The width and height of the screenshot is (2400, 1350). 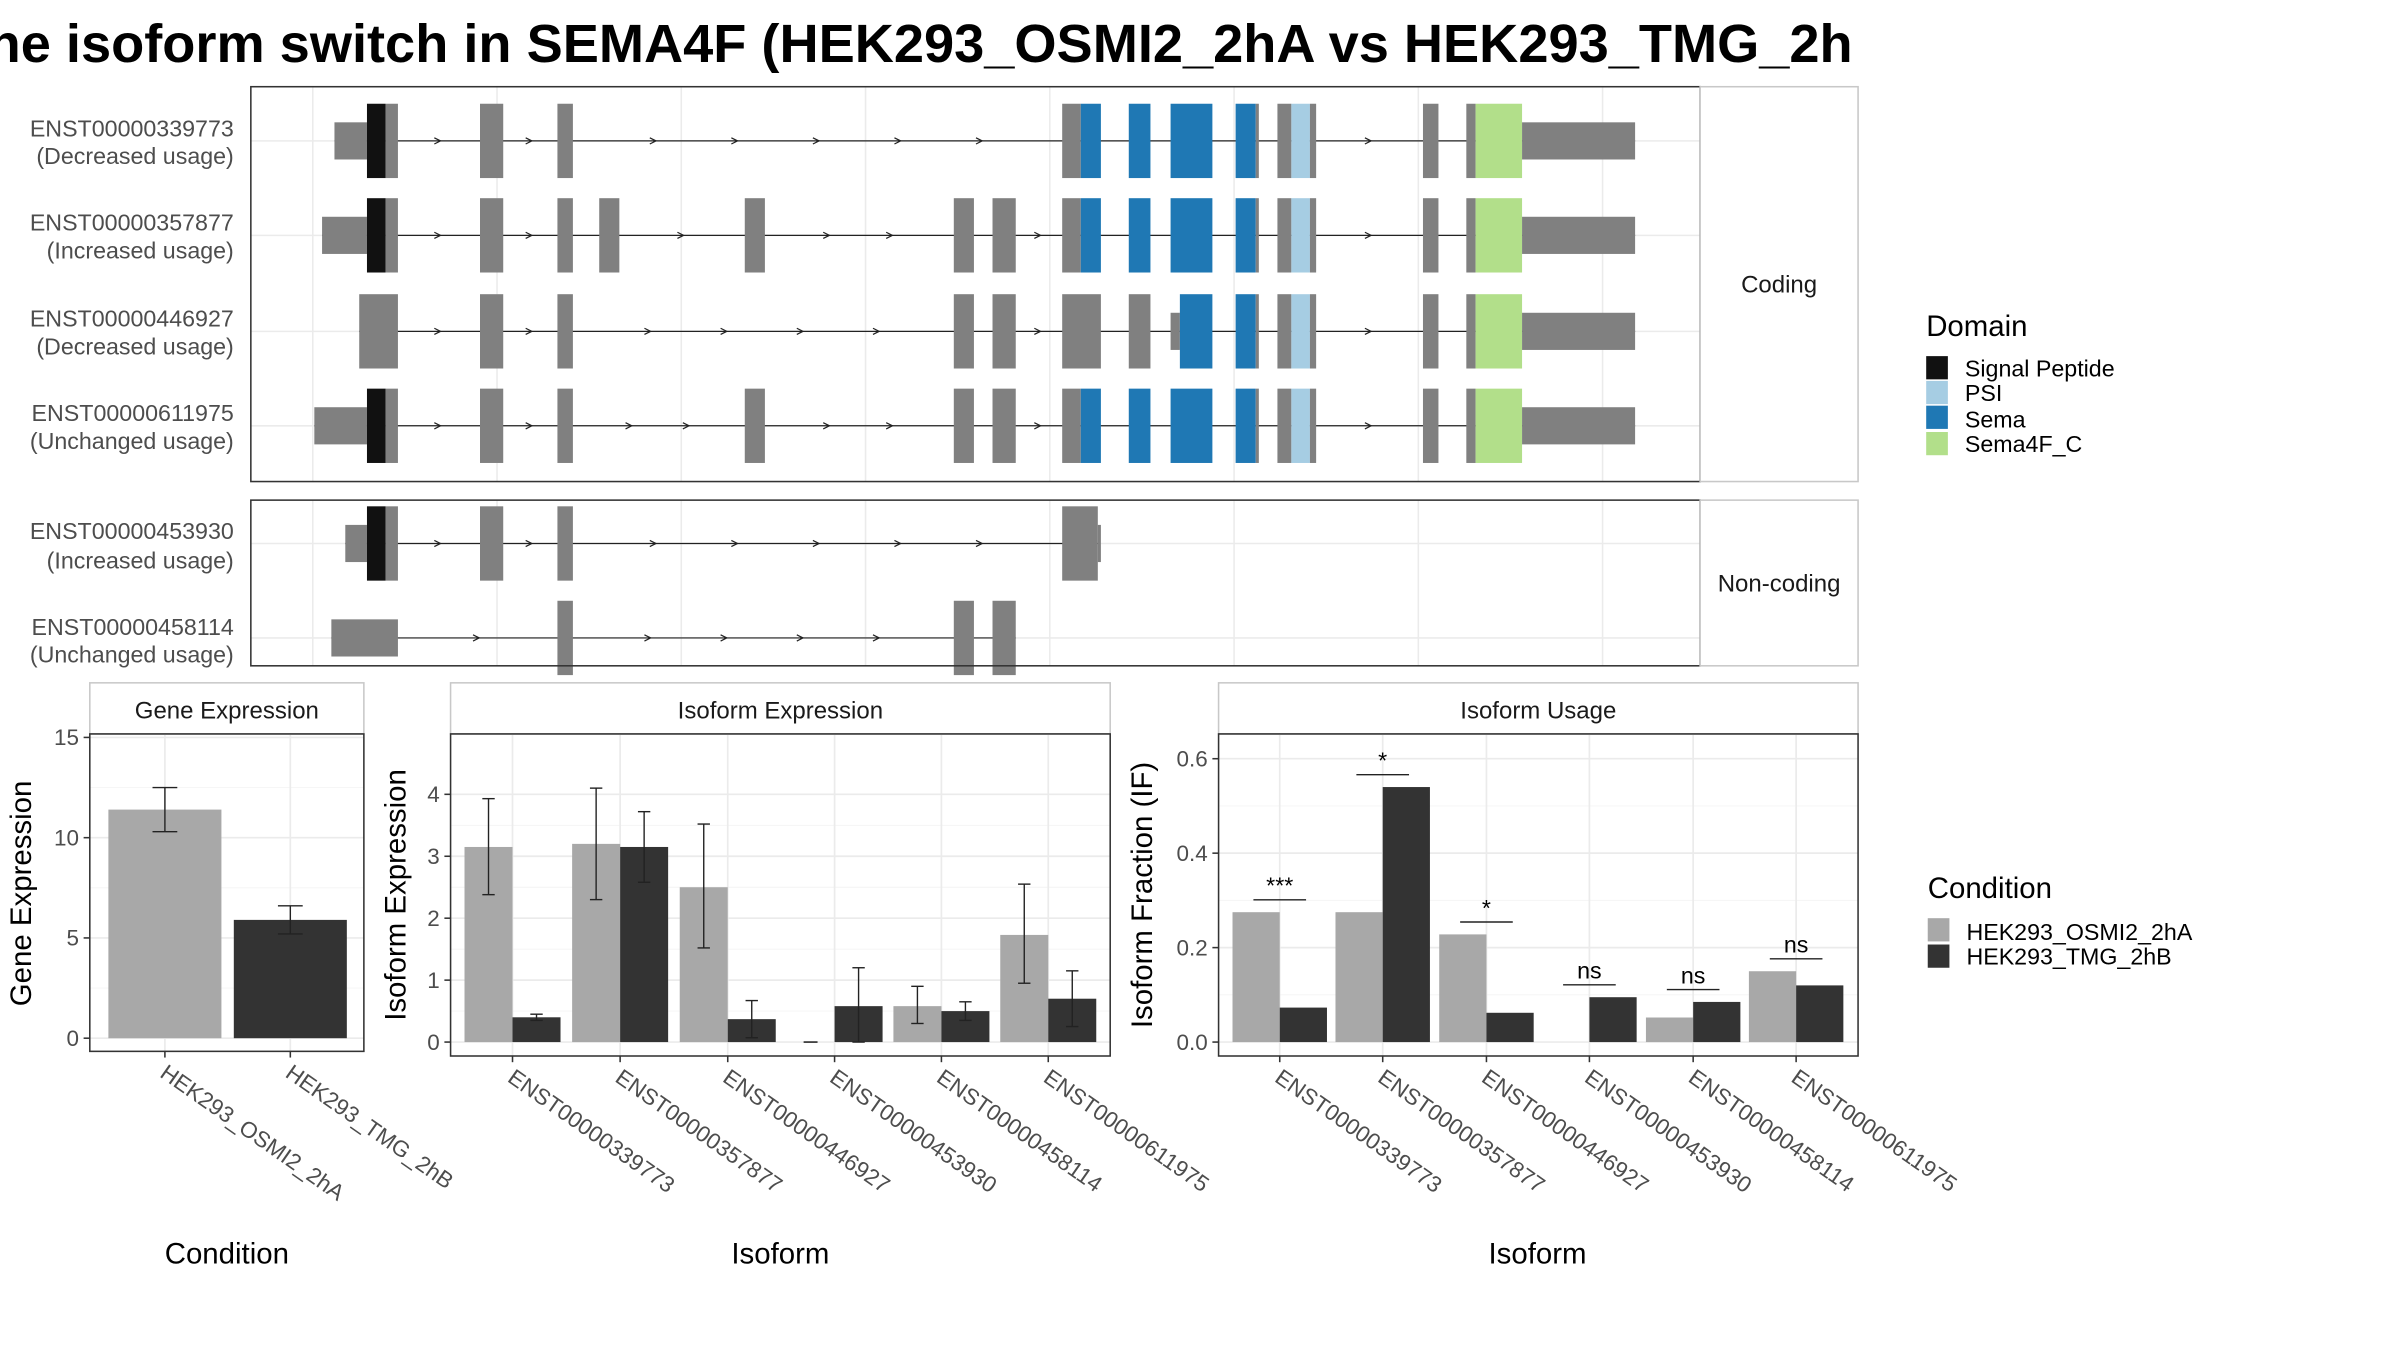 I want to click on legend-label: PSI, so click(x=1983, y=393).